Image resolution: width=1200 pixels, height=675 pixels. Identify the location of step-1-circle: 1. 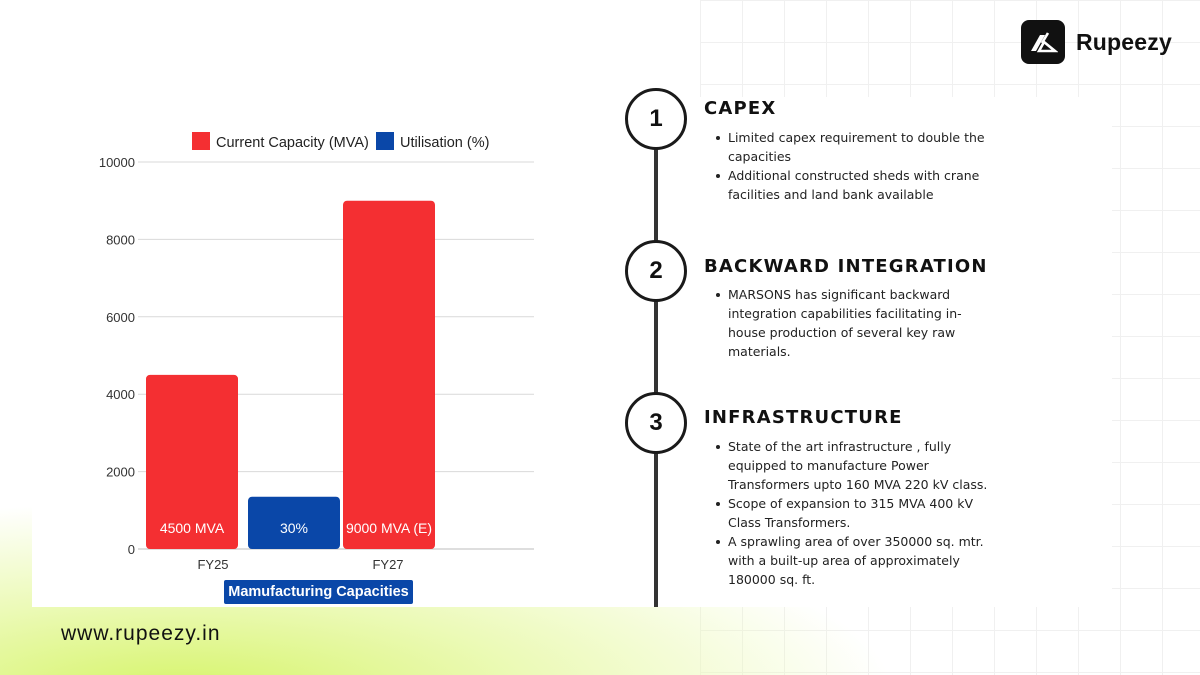
(656, 119).